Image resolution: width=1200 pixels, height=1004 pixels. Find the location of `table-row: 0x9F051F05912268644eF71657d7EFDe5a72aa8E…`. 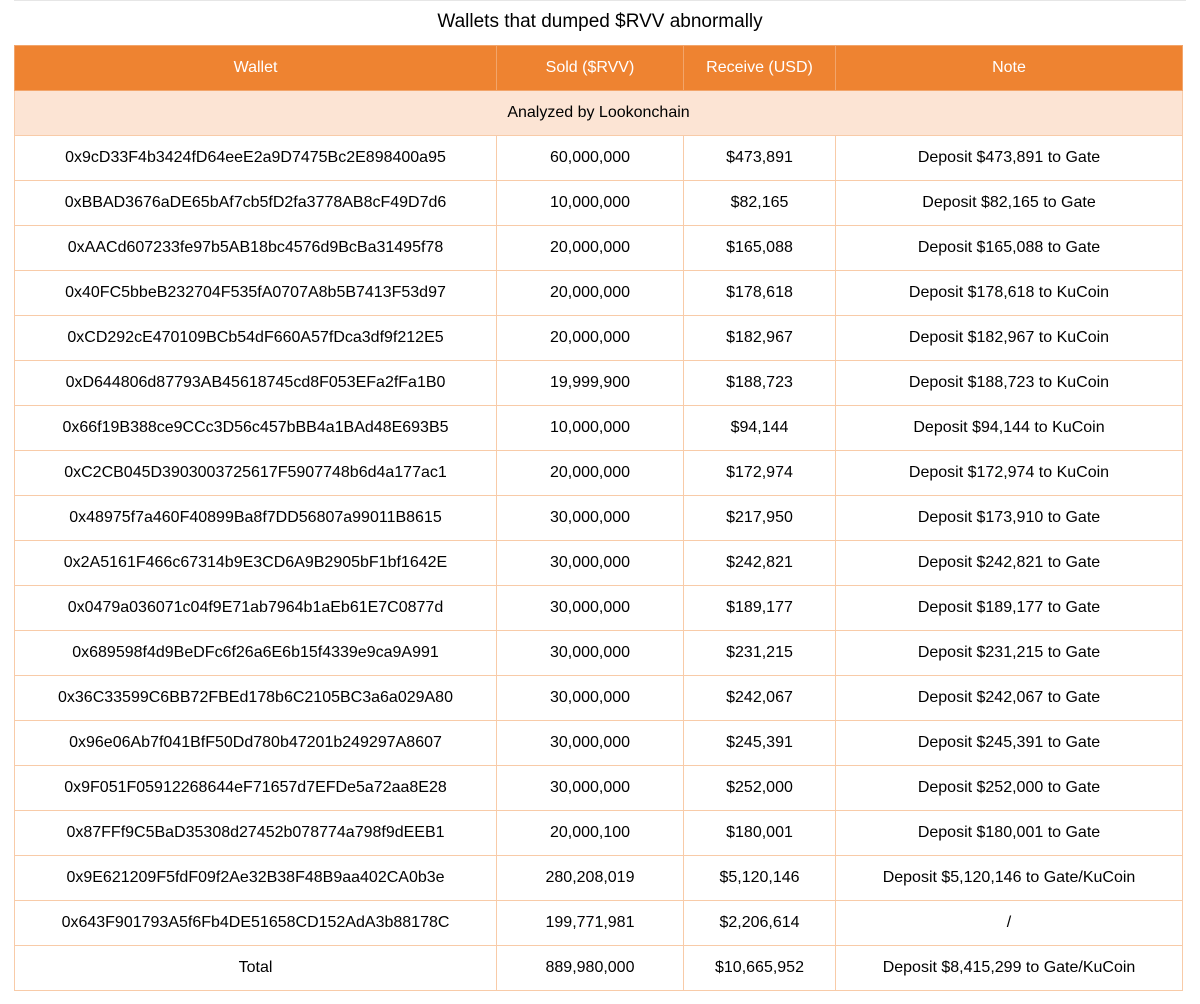

table-row: 0x9F051F05912268644eF71657d7EFDe5a72aa8E… is located at coordinates (598, 788).